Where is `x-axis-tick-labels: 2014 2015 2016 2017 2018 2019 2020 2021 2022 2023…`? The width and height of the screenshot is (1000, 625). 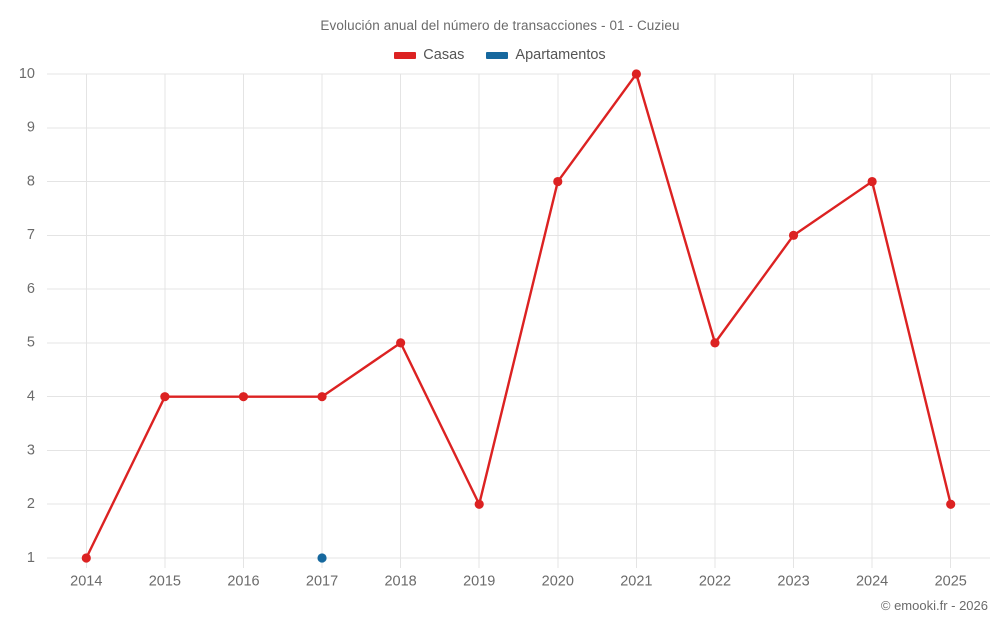 x-axis-tick-labels: 2014 2015 2016 2017 2018 2019 2020 2021 2022 2023… is located at coordinates (518, 582).